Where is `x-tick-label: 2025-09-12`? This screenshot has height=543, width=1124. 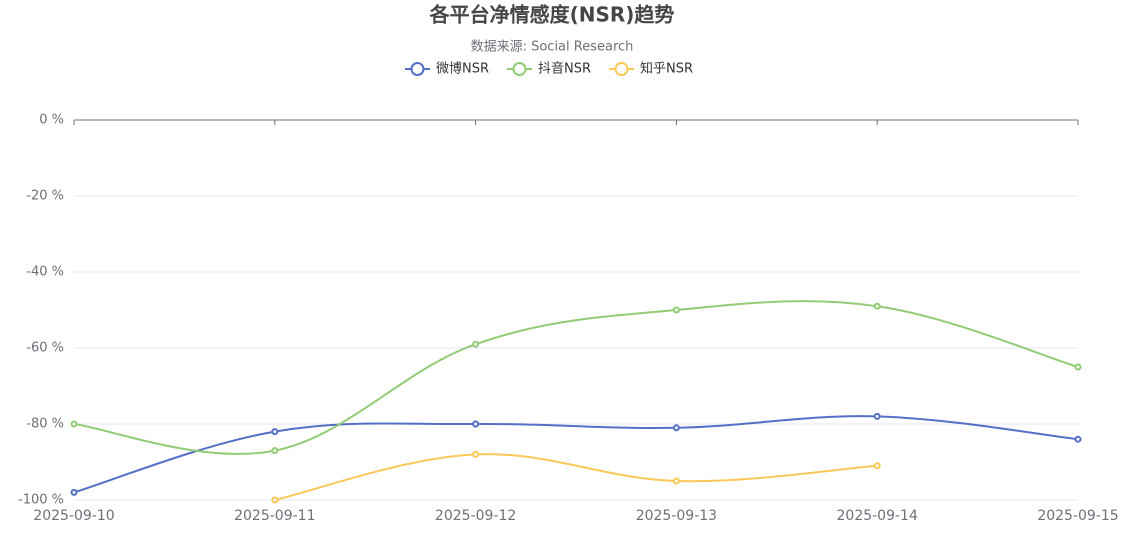 x-tick-label: 2025-09-12 is located at coordinates (475, 516).